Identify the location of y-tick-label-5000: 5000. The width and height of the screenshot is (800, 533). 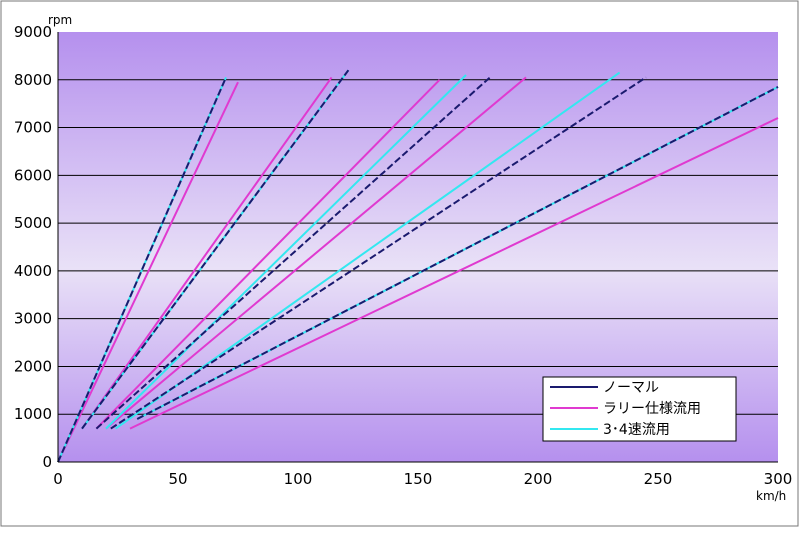
(33, 223).